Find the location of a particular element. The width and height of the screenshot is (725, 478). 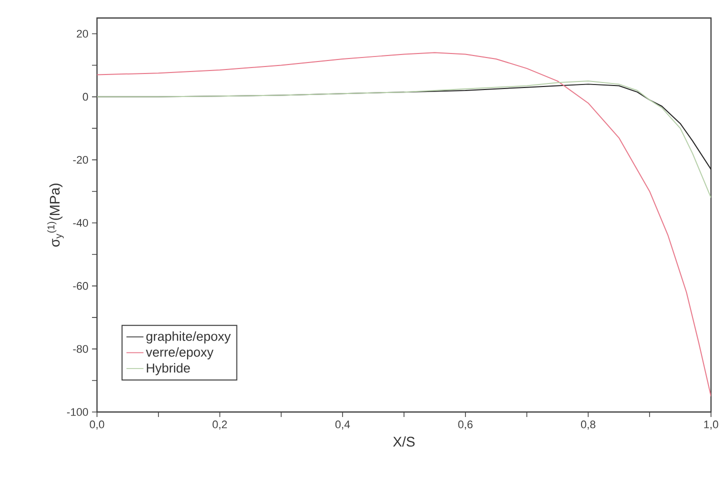

legend-label: graphite/epoxy is located at coordinates (188, 337).